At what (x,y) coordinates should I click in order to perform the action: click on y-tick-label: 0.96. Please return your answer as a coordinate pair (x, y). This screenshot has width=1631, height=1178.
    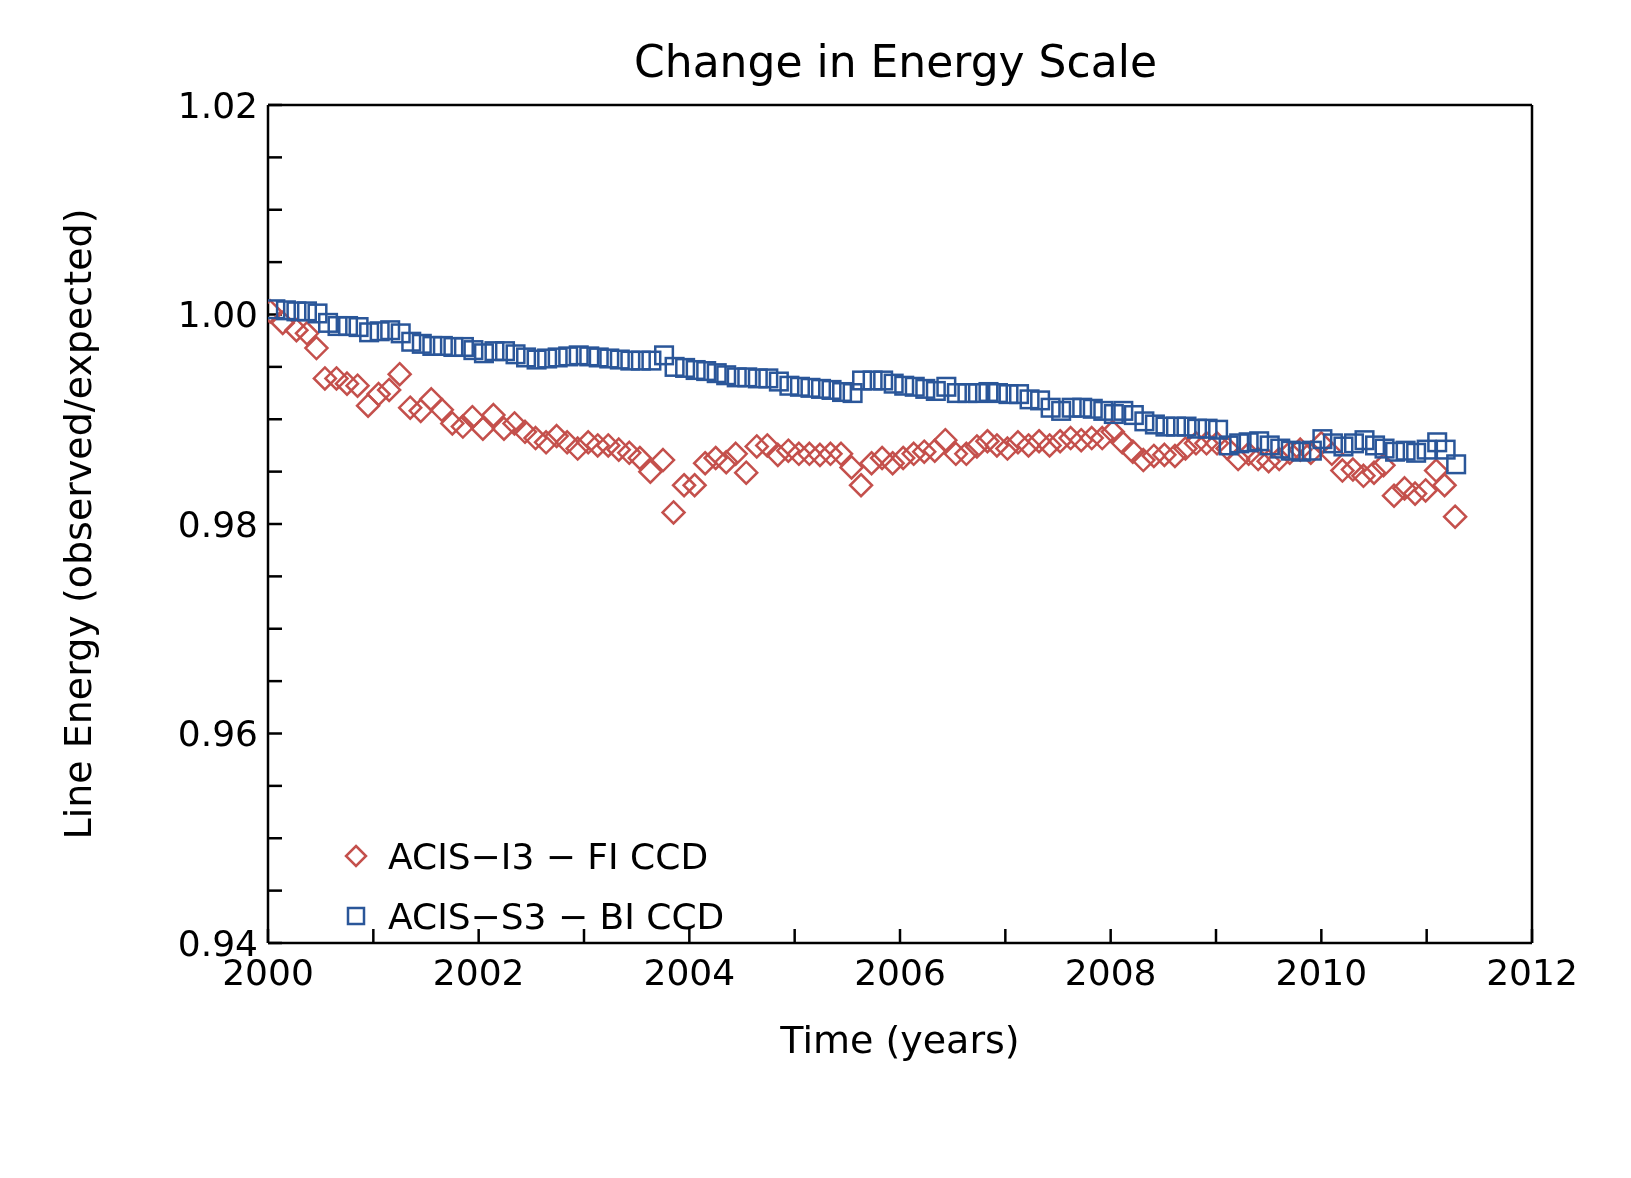
    Looking at the image, I should click on (217, 734).